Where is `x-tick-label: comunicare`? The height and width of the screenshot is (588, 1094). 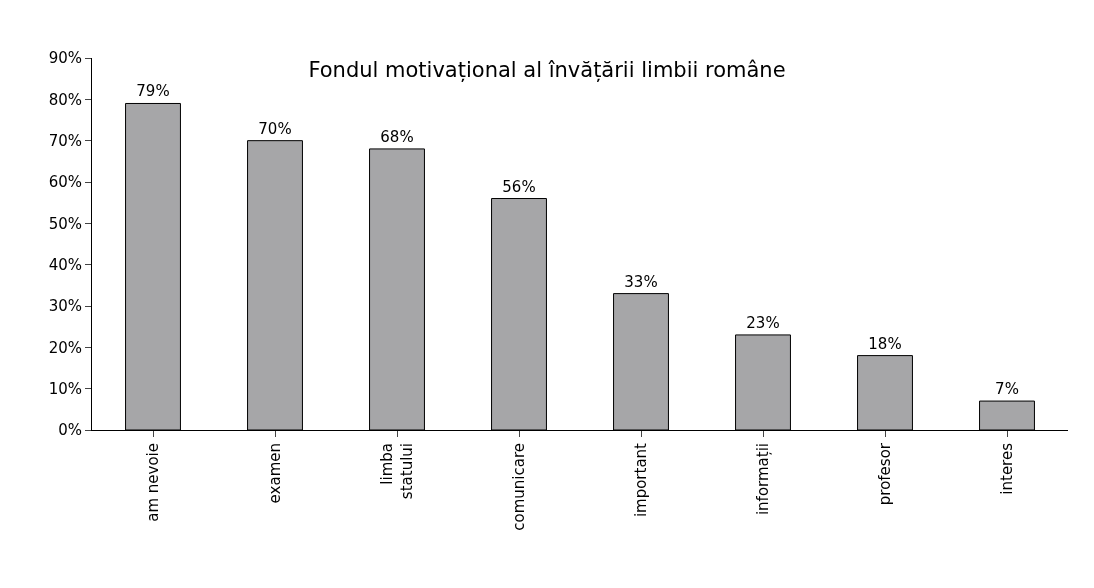
x-tick-label: comunicare is located at coordinates (518, 487).